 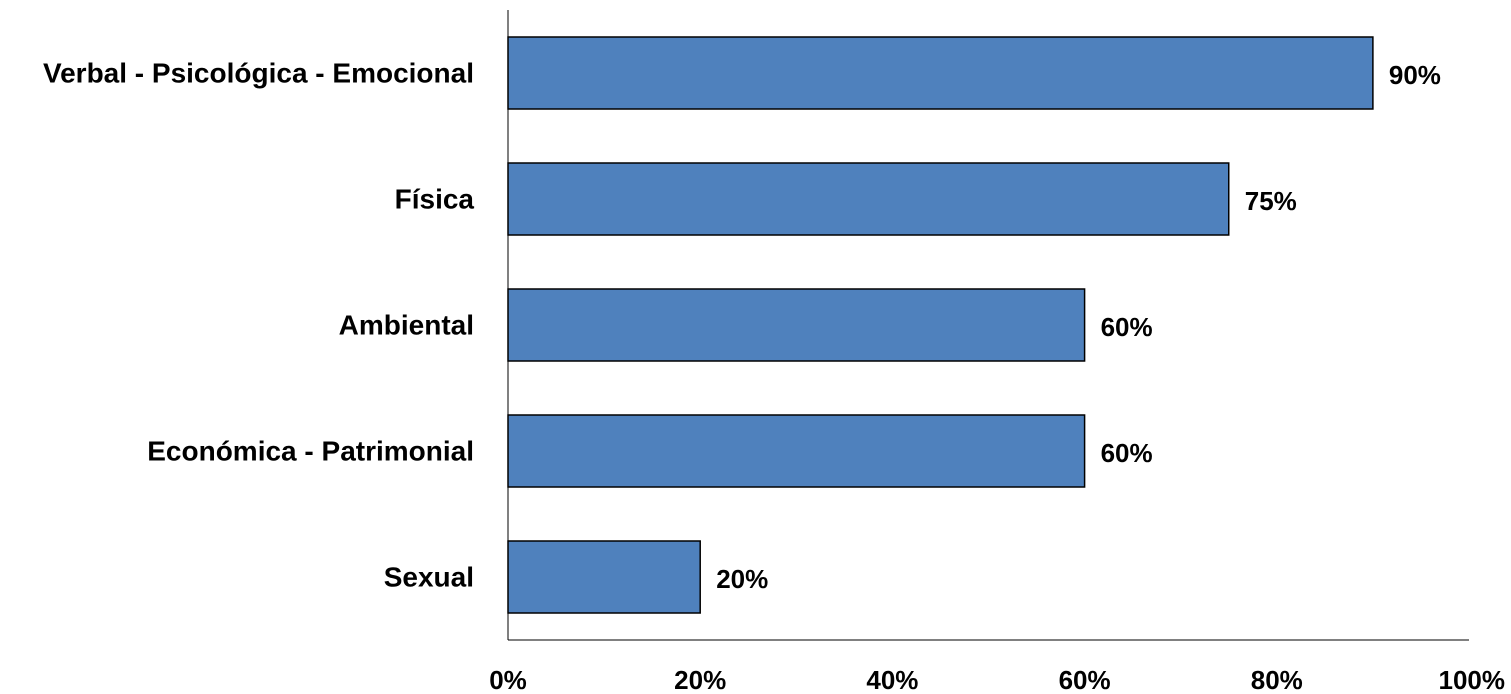 I want to click on category-label-1: Física, so click(x=435, y=199).